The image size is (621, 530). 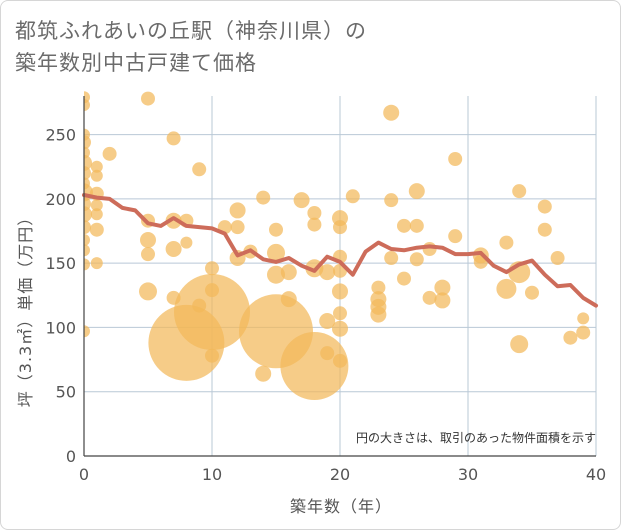 I want to click on x-tick-label: 0, so click(x=84, y=474).